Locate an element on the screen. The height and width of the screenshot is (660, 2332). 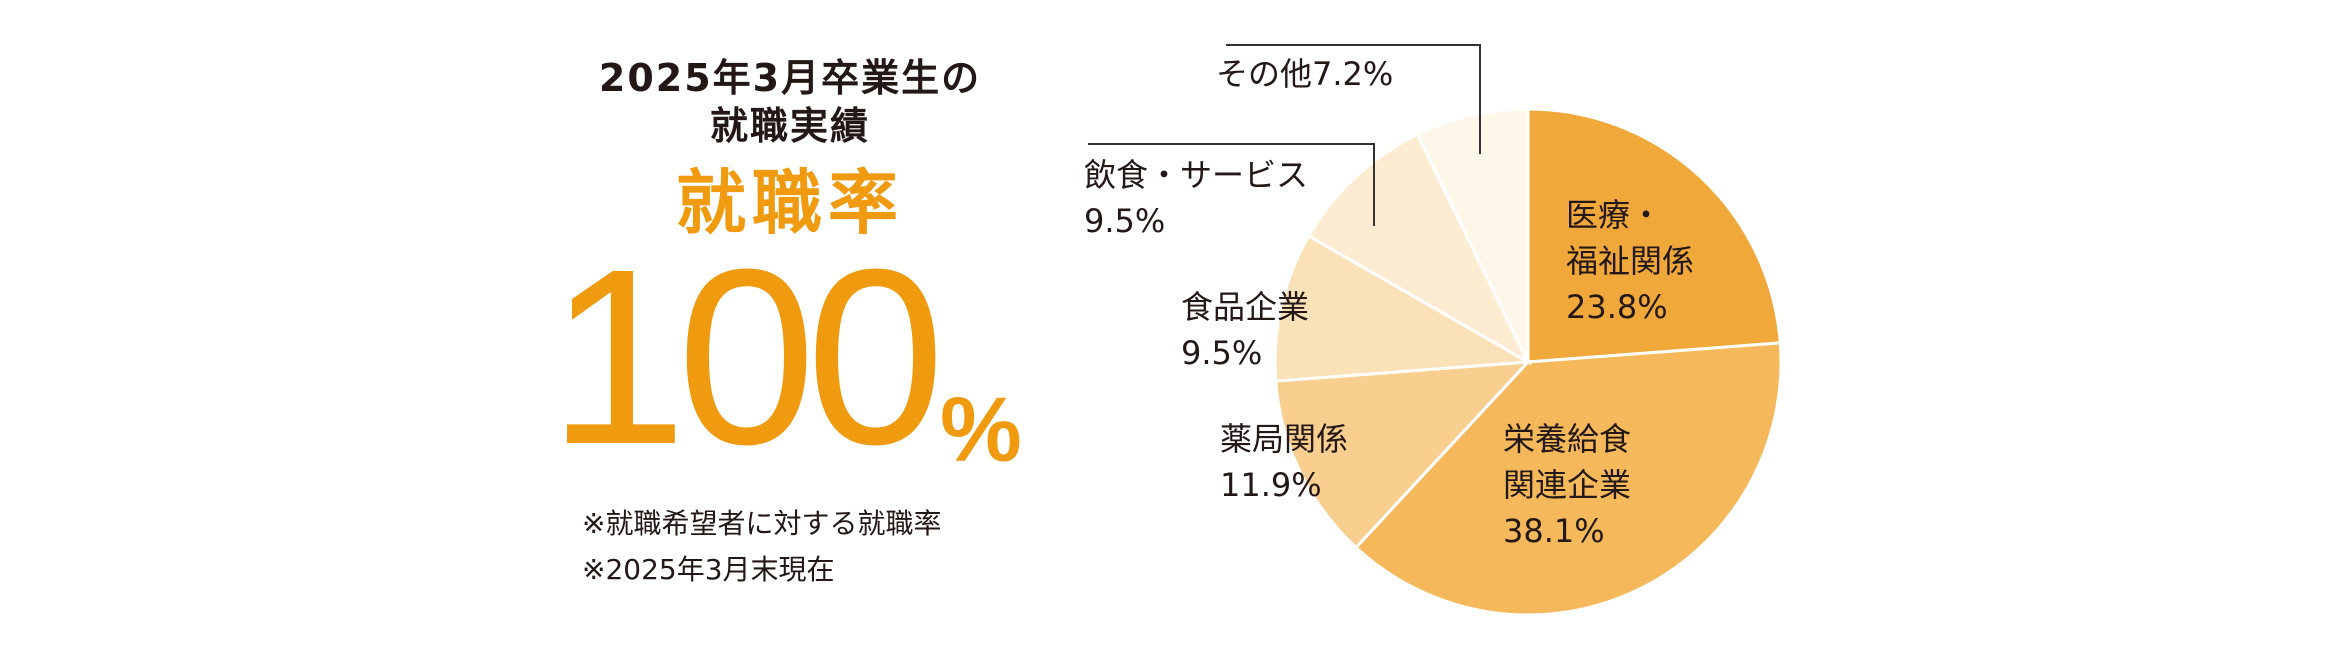
slice-4-percent-label: 9.5% is located at coordinates (1221, 353).